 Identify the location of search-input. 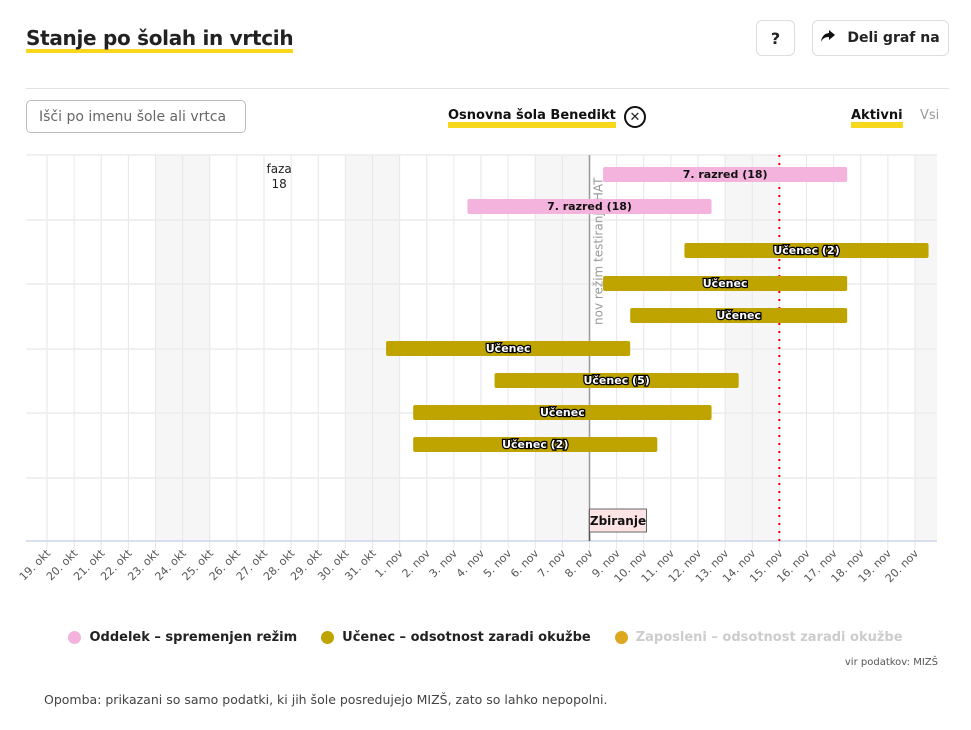
(136, 116).